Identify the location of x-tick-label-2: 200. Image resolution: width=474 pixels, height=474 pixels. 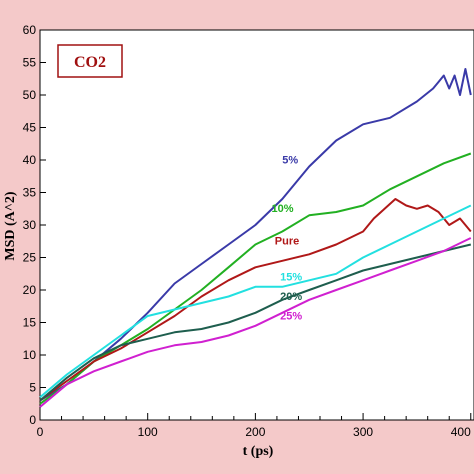
(255, 432).